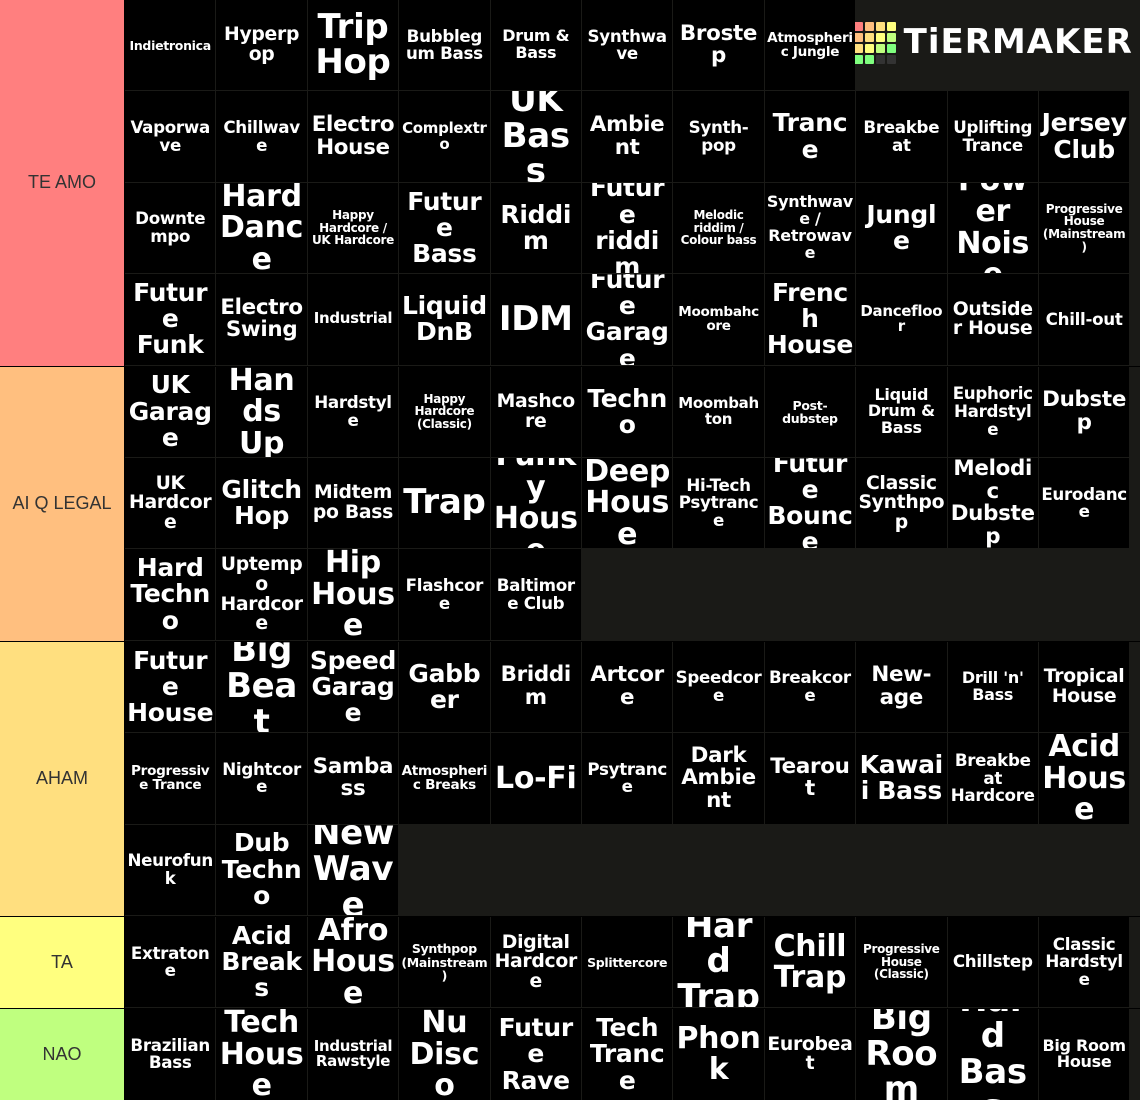  What do you see at coordinates (170, 1054) in the screenshot?
I see `item-tile: Brazilian Bass` at bounding box center [170, 1054].